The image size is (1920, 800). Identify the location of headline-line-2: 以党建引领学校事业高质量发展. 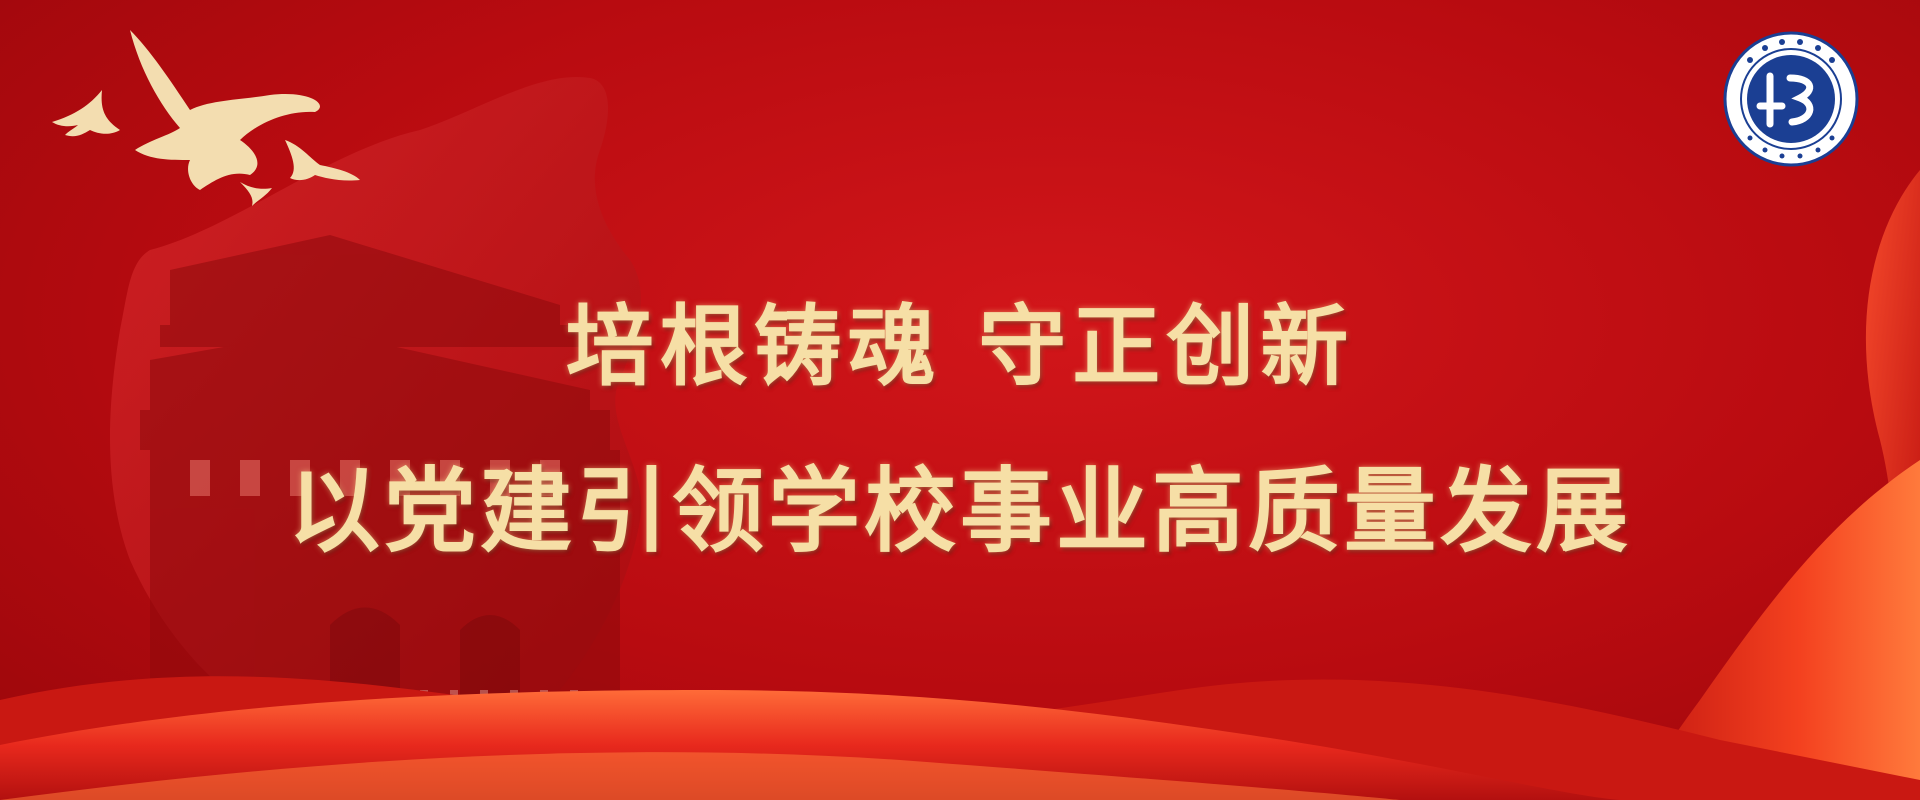
(959, 511).